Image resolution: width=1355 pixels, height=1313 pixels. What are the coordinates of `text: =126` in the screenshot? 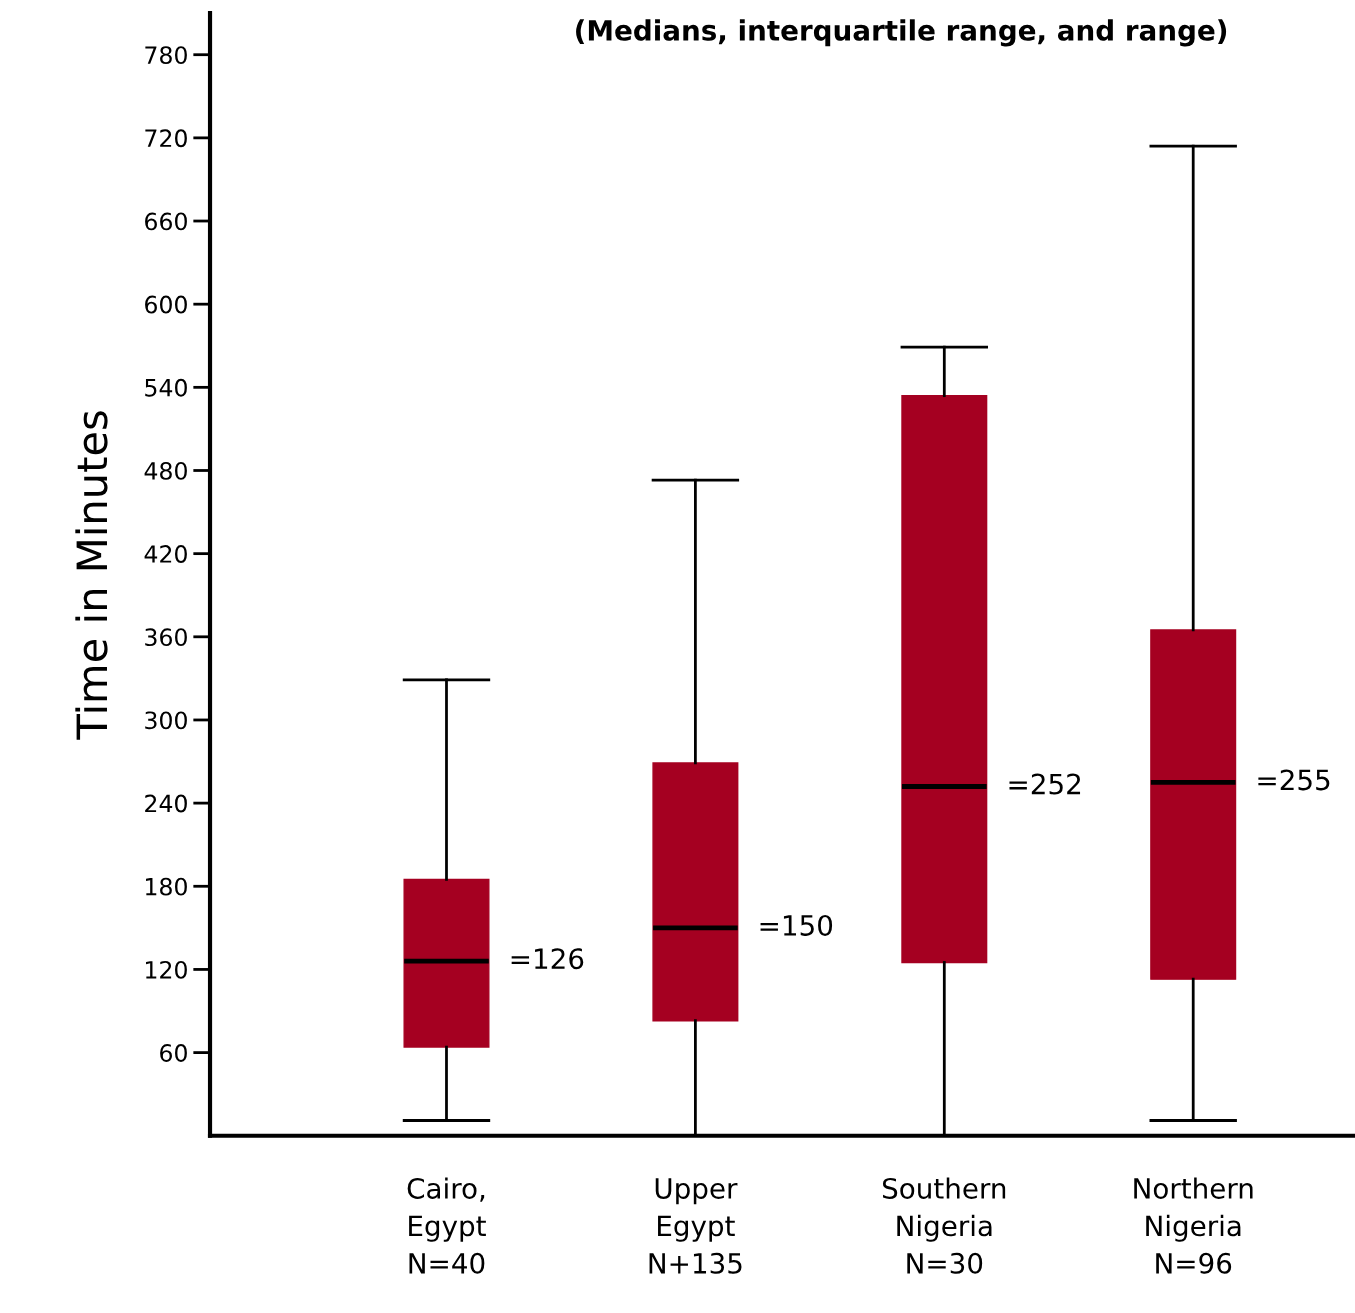 It's located at (547, 959).